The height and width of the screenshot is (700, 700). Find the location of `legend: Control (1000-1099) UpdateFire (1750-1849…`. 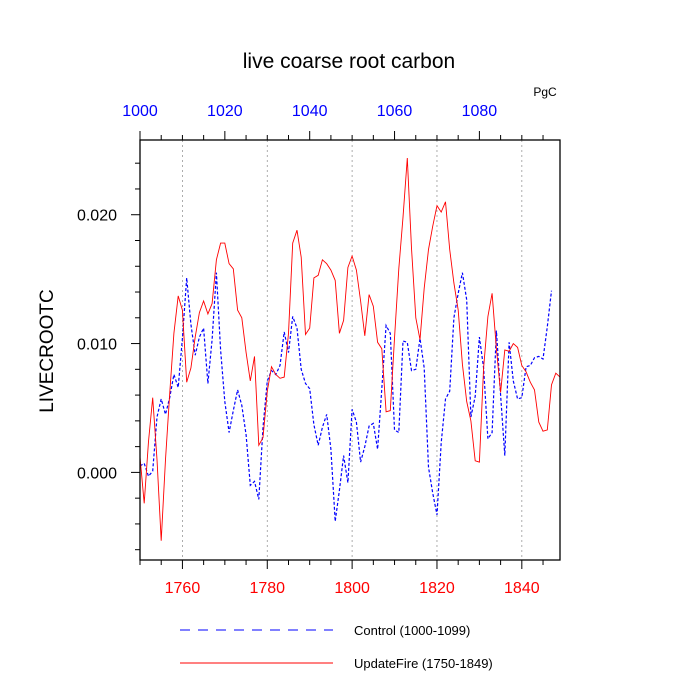

legend: Control (1000-1099) UpdateFire (1750-1849… is located at coordinates (336, 647).